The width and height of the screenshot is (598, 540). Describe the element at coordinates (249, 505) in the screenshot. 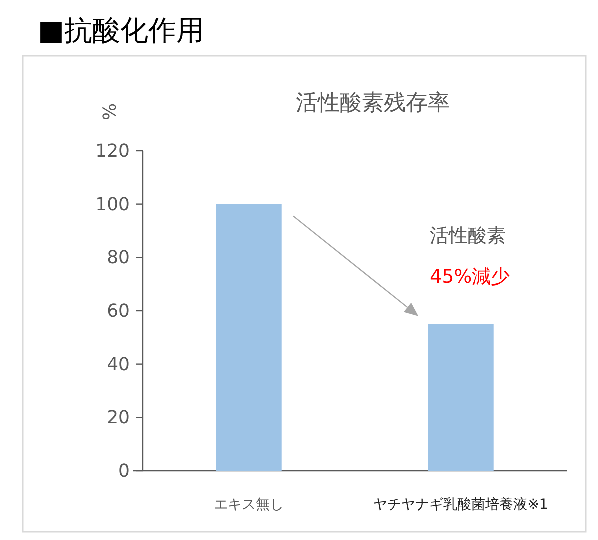

I see `x-tick-label: エキス無し` at that location.